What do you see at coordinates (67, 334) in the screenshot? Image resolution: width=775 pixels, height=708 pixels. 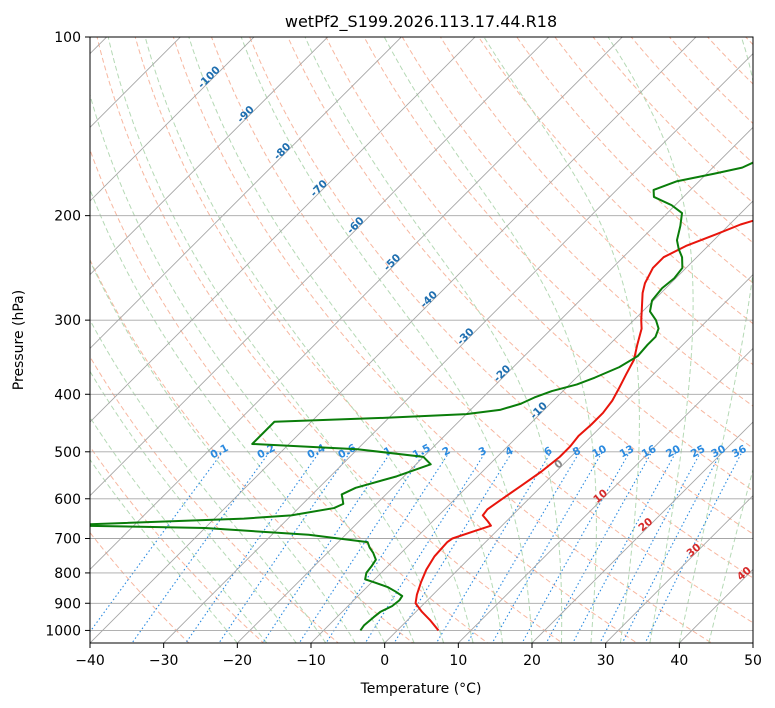 I see `y-axis-ticks: 100 200 300 400 500 600 700 800 900 1000` at bounding box center [67, 334].